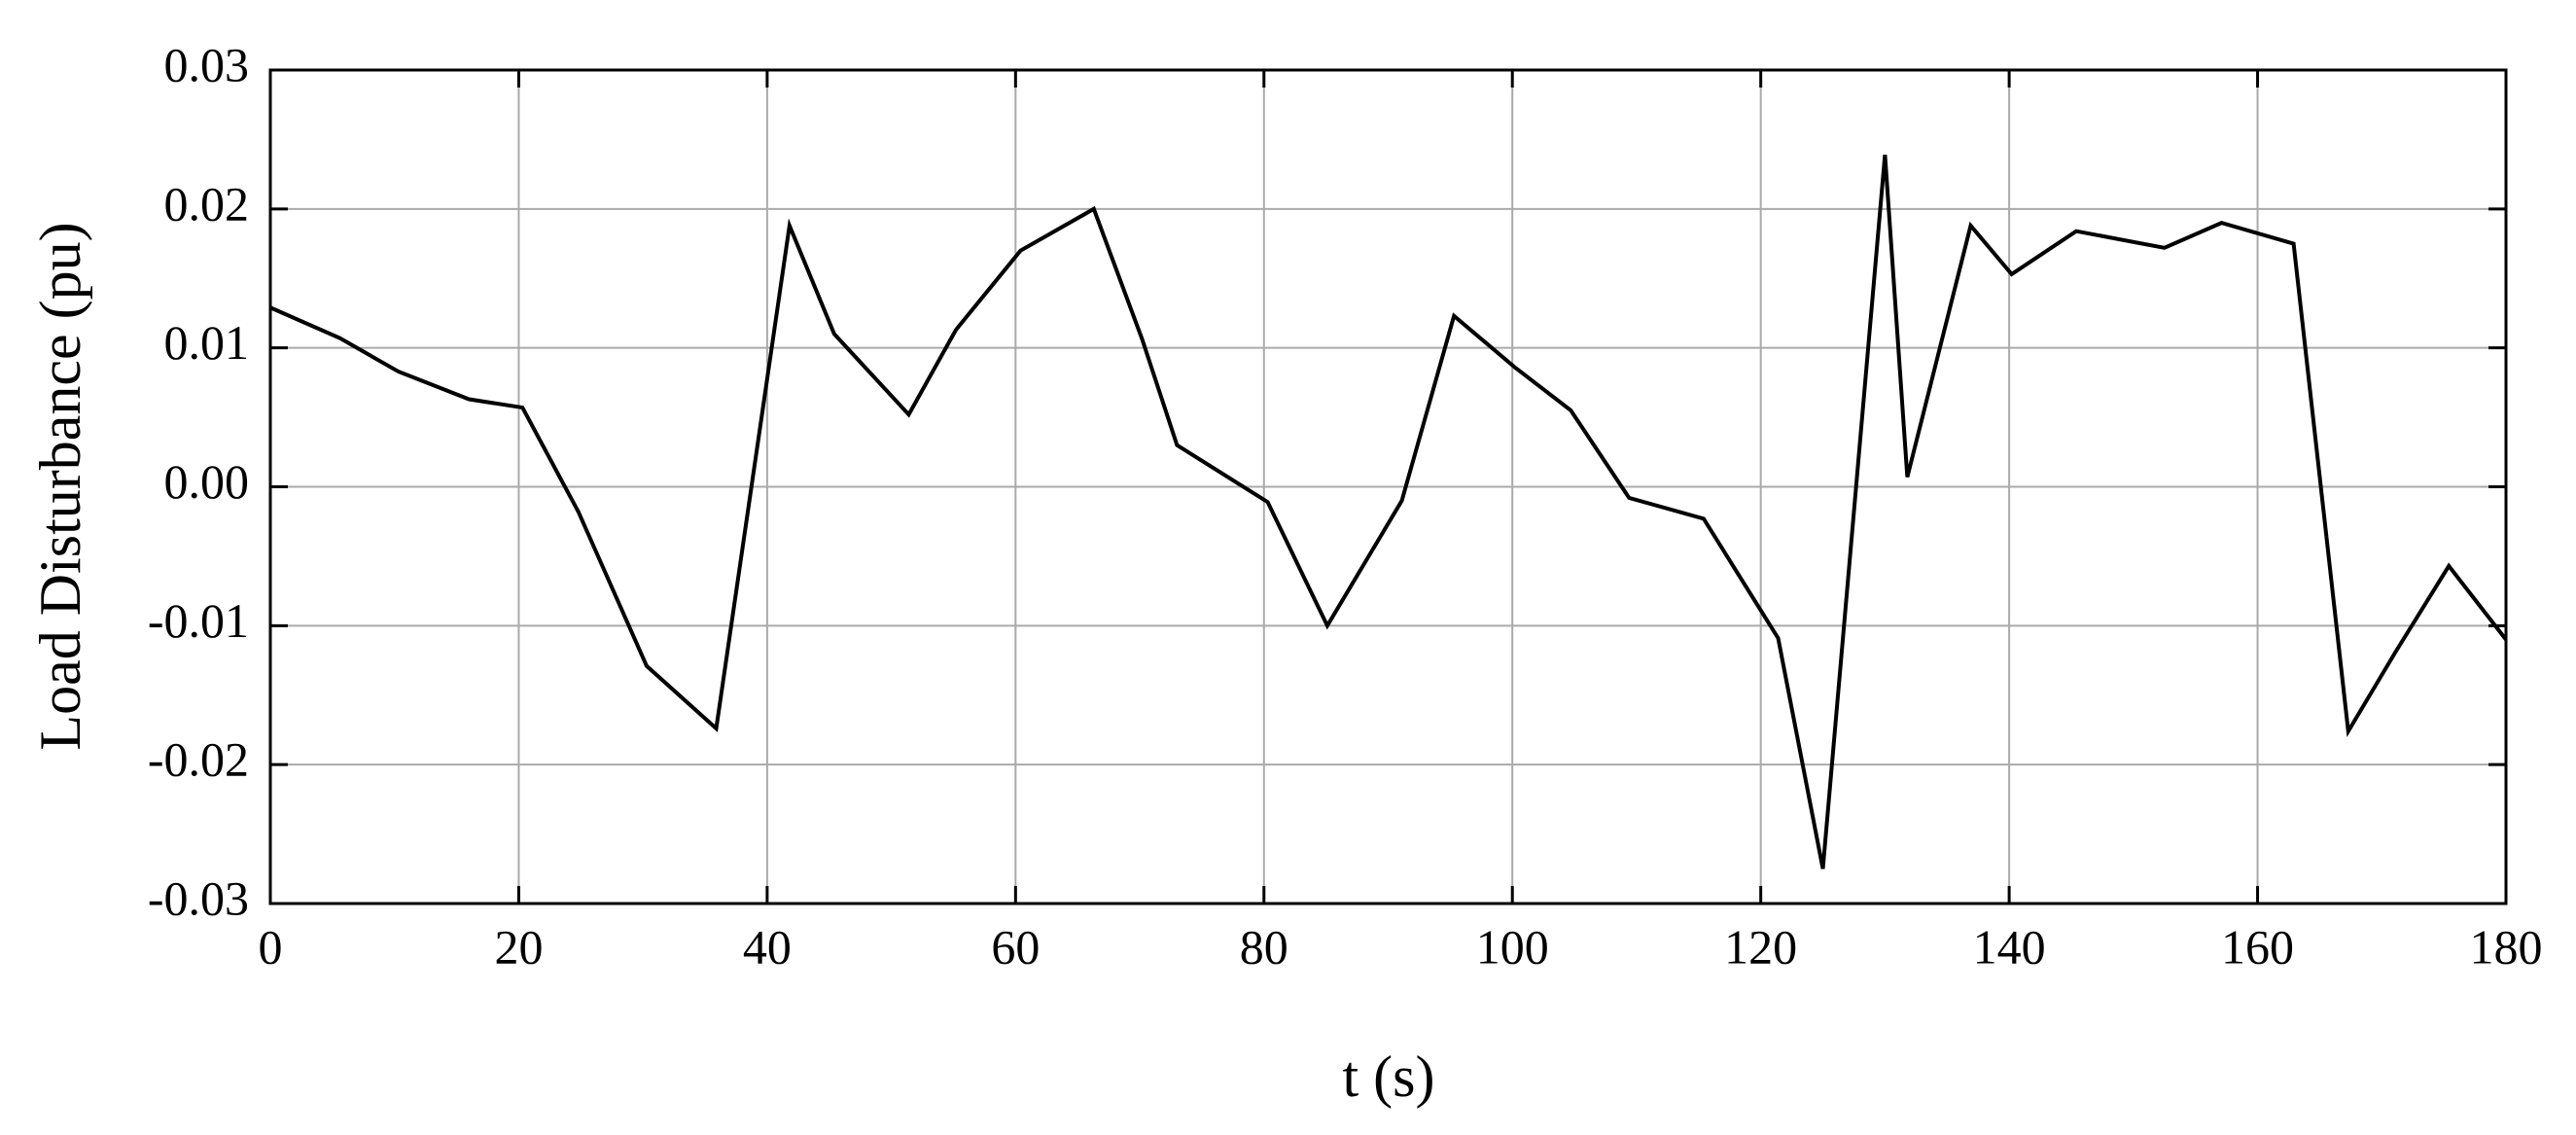 Image resolution: width=2576 pixels, height=1135 pixels. Describe the element at coordinates (199, 620) in the screenshot. I see `y-tick-label: -0.01` at that location.